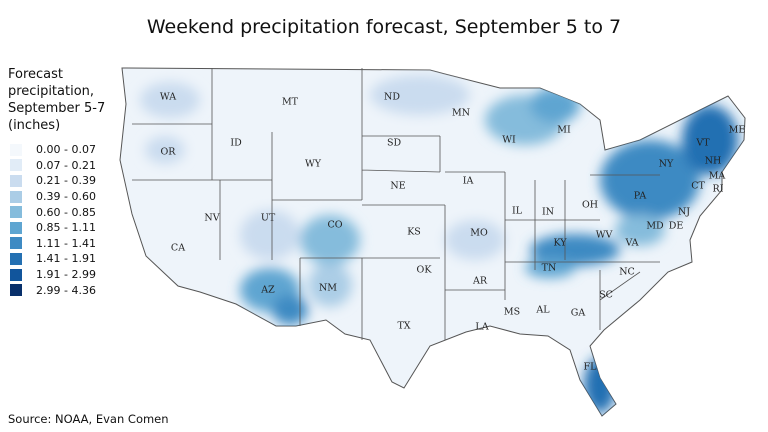  Describe the element at coordinates (403, 326) in the screenshot. I see `state-label: TX` at that location.